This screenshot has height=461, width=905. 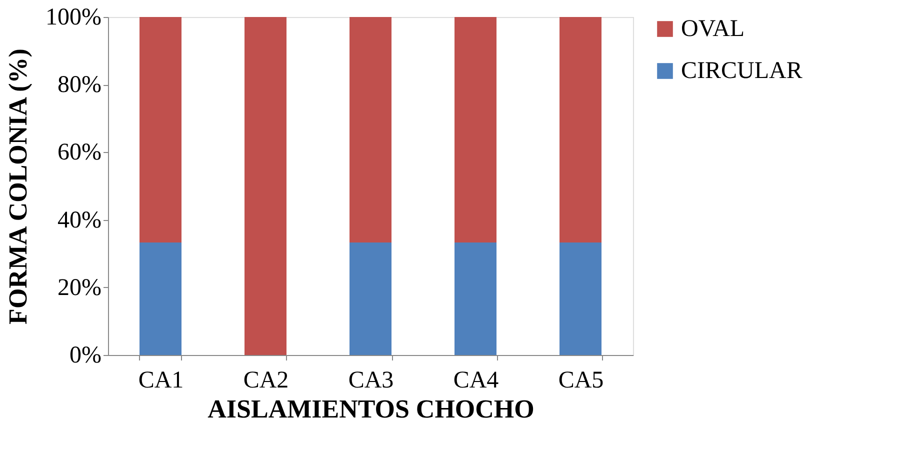 I want to click on y-tick-label: 80%, so click(x=80, y=85).